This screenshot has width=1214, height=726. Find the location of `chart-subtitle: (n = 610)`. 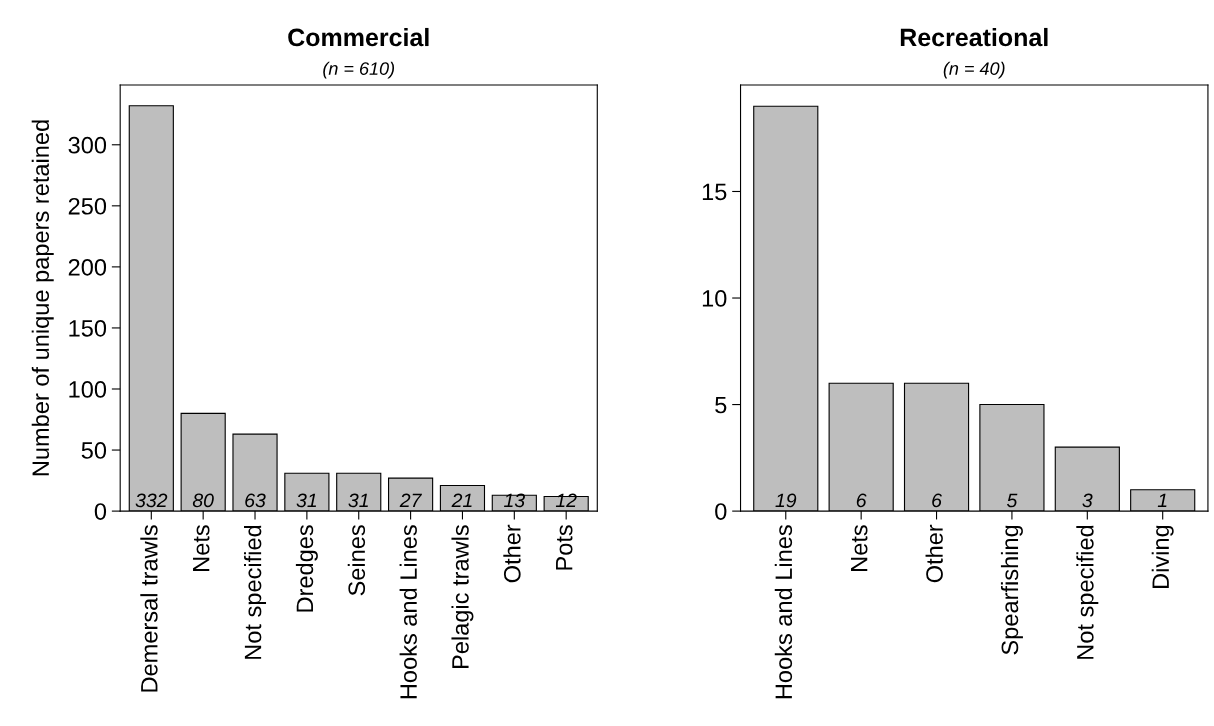

chart-subtitle: (n = 610) is located at coordinates (359, 70).